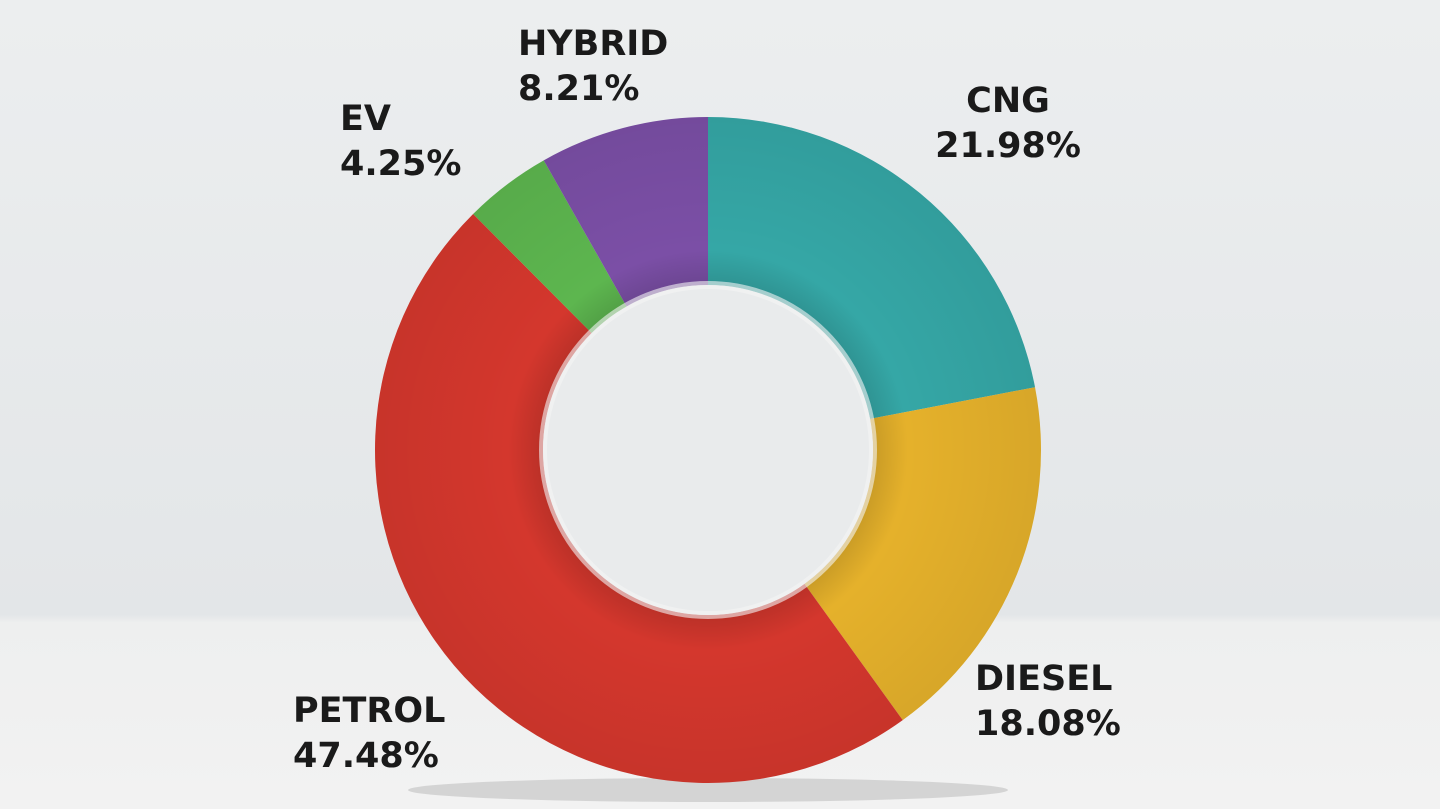 The image size is (1440, 809). What do you see at coordinates (1043, 679) in the screenshot?
I see `segment-name: DIESEL` at bounding box center [1043, 679].